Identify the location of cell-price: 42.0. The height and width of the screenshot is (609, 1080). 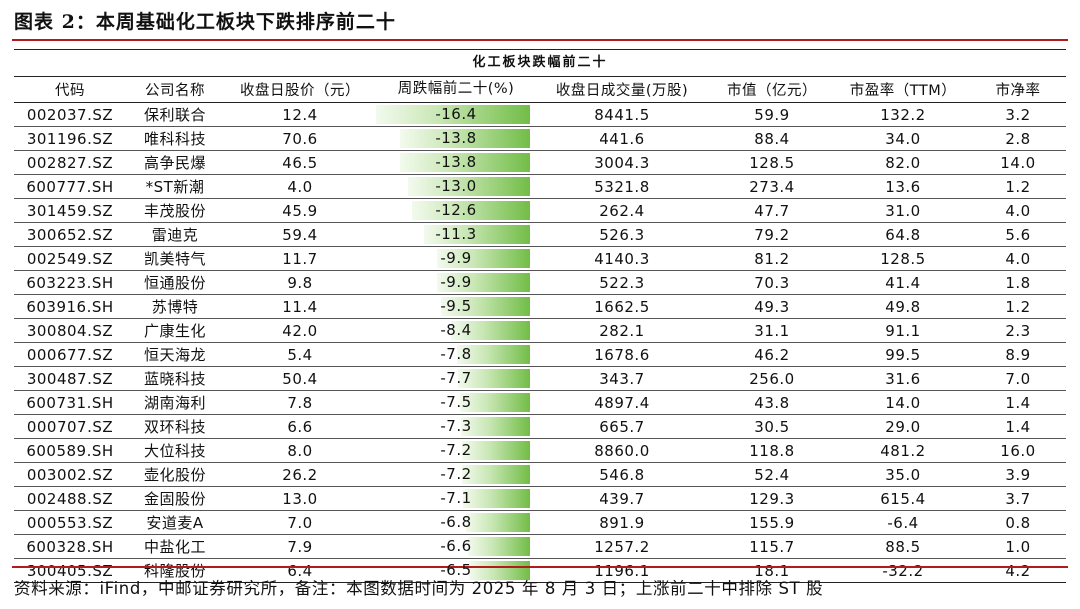
(300, 330).